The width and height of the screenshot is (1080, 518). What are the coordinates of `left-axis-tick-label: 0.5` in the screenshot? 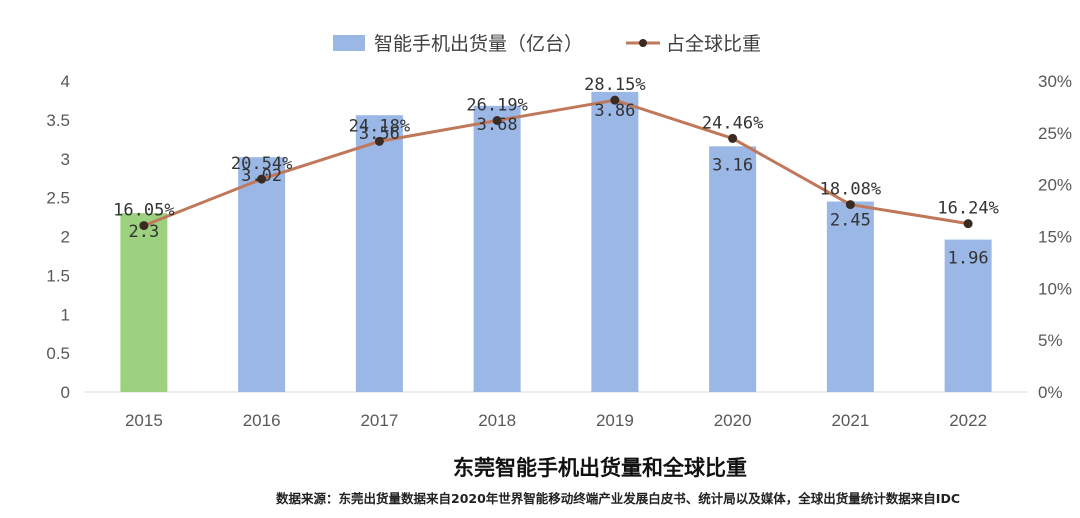 It's located at (58, 353).